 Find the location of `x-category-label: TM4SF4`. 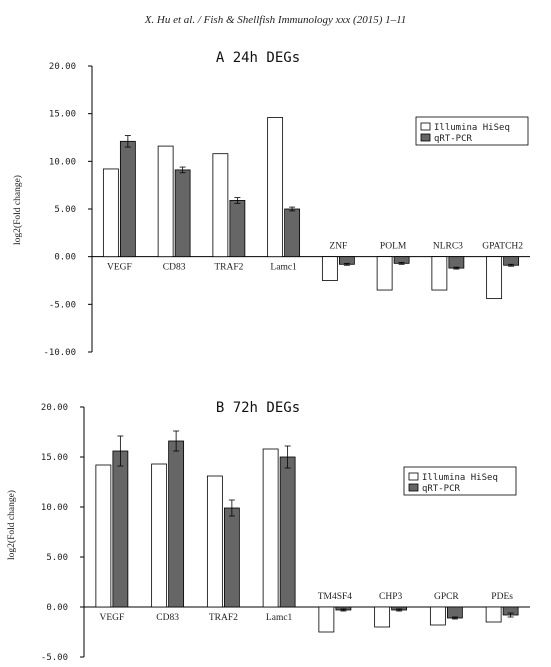

x-category-label: TM4SF4 is located at coordinates (335, 597).